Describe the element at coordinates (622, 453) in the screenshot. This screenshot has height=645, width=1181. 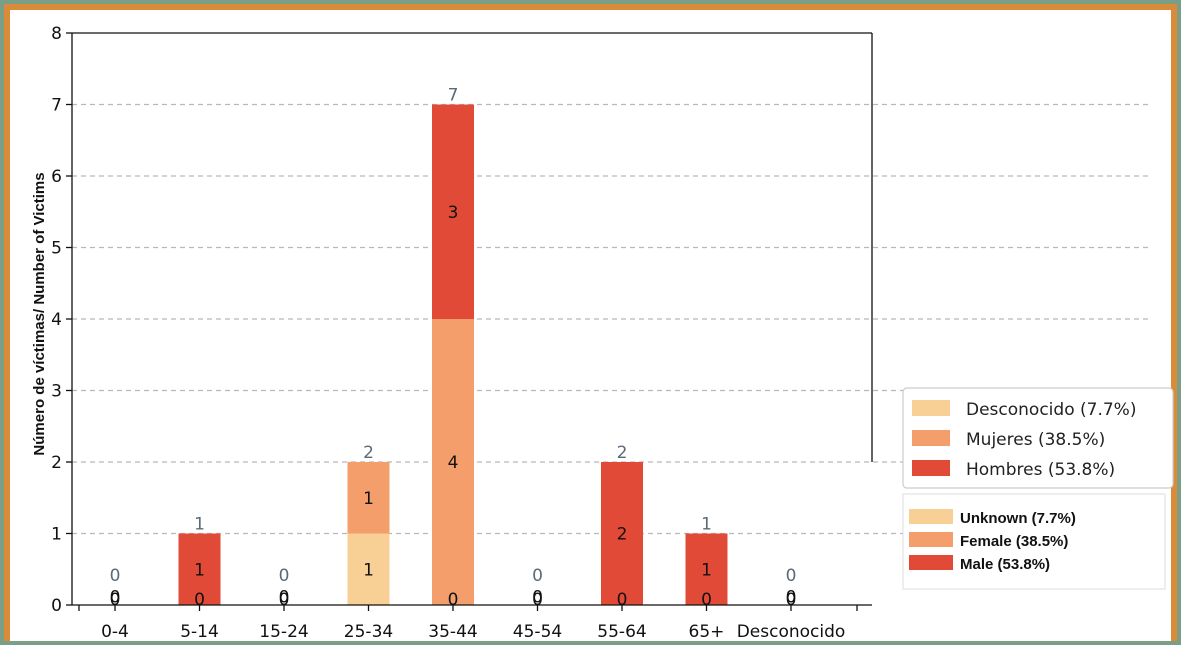
I see `total-label-55-64: 2` at that location.